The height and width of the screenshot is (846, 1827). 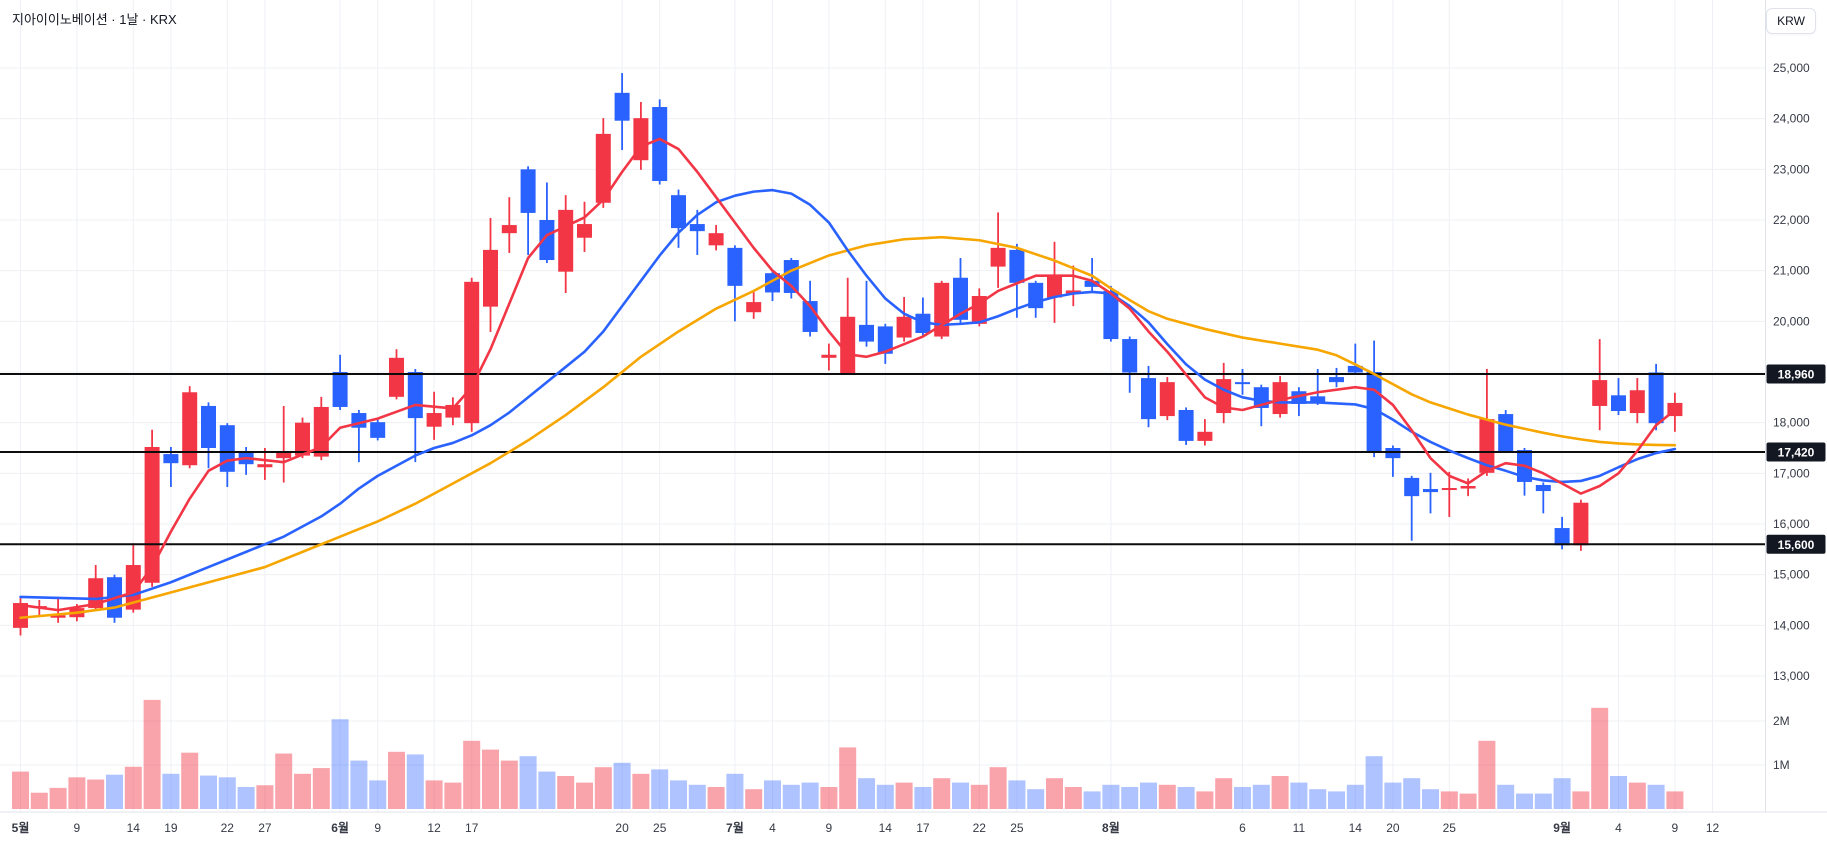 What do you see at coordinates (1791, 119) in the screenshot?
I see `price-tick-label: 24,000` at bounding box center [1791, 119].